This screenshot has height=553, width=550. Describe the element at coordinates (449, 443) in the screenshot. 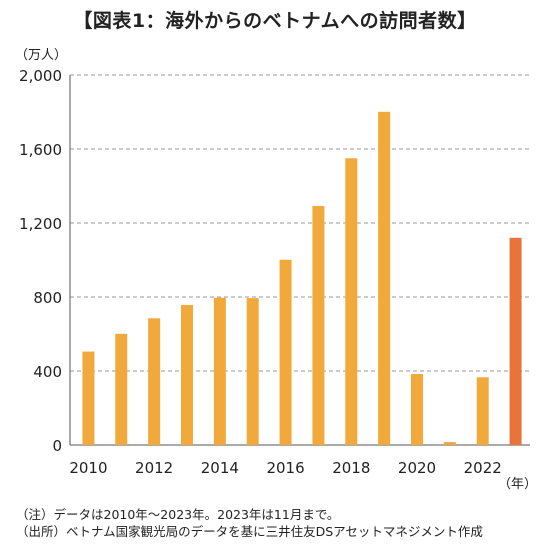

I see `bar-2021` at that location.